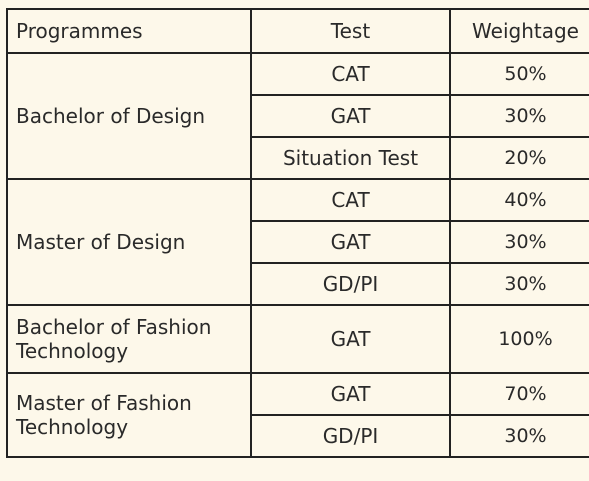 The width and height of the screenshot is (589, 481). I want to click on header-programmes: Programmes, so click(129, 31).